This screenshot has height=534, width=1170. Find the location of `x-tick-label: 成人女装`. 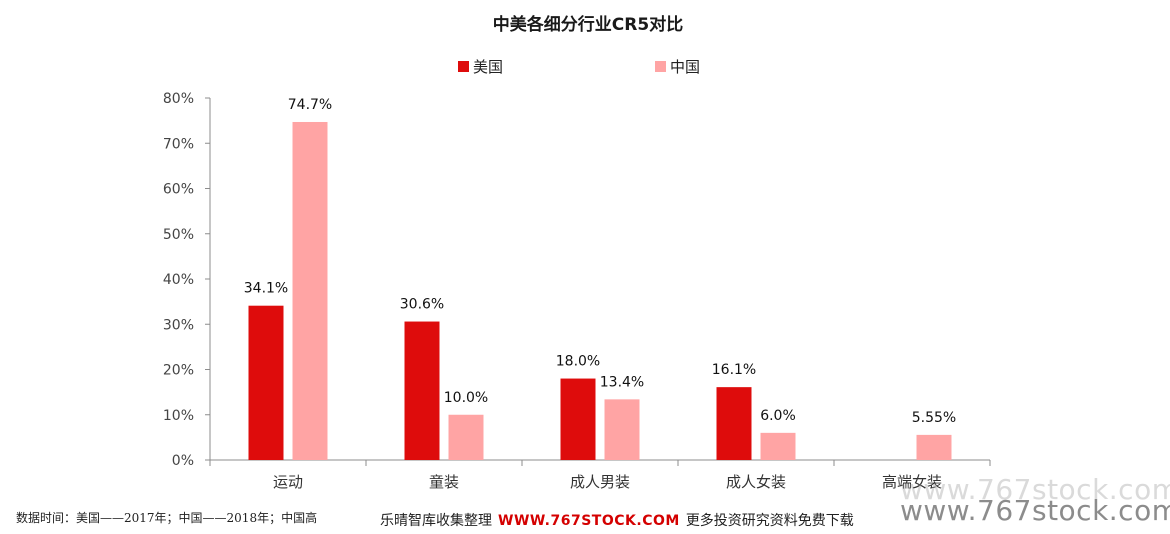

x-tick-label: 成人女装 is located at coordinates (756, 482).